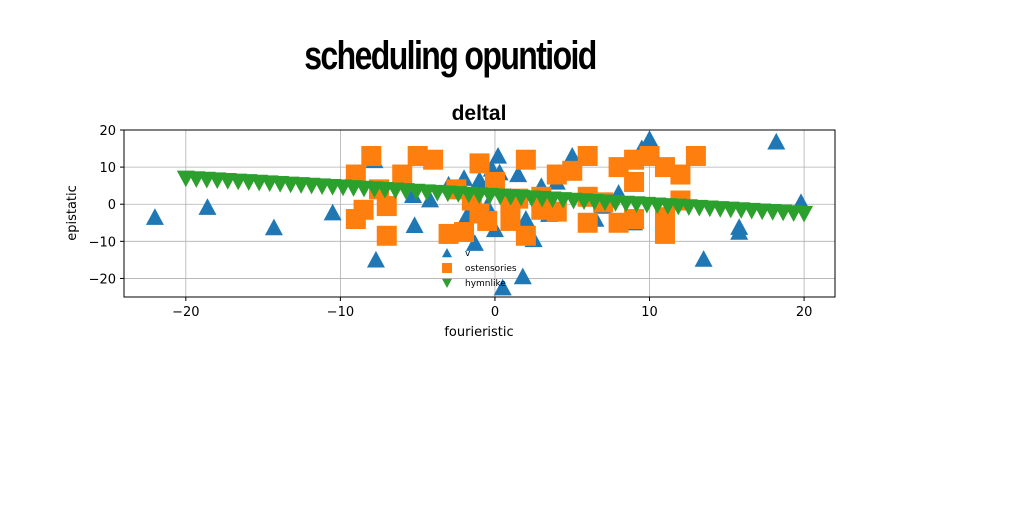  What do you see at coordinates (478, 332) in the screenshot?
I see `x-axis-label: fourieristic` at bounding box center [478, 332].